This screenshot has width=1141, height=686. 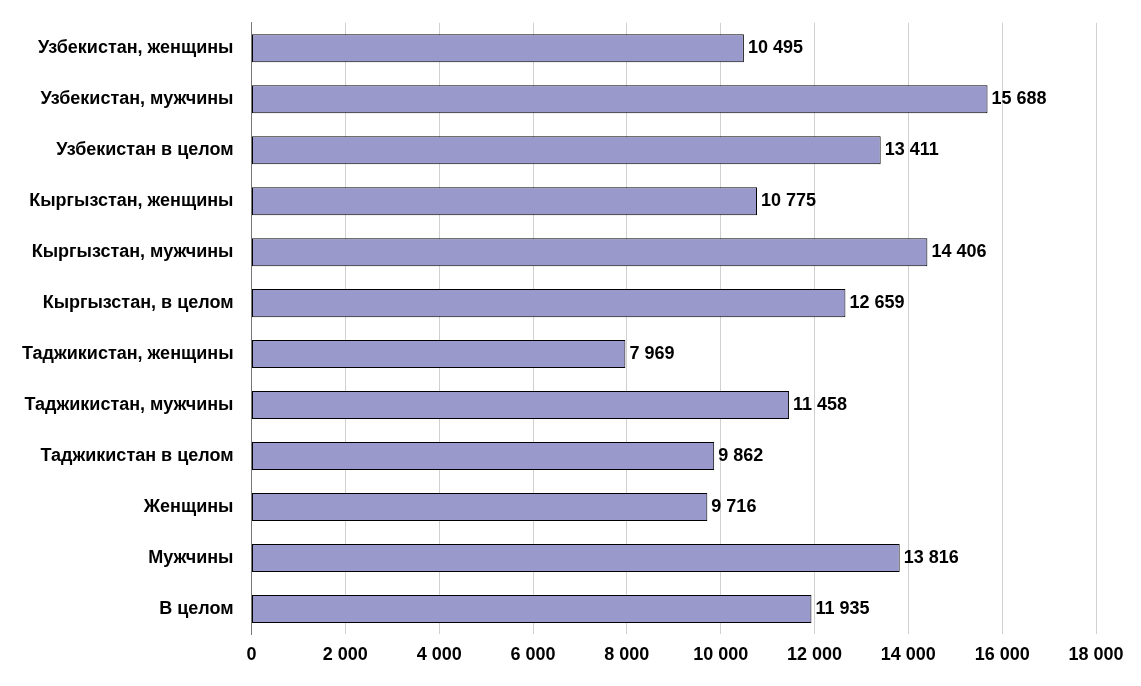 I want to click on x-tick-label: 6 000, so click(x=533, y=654).